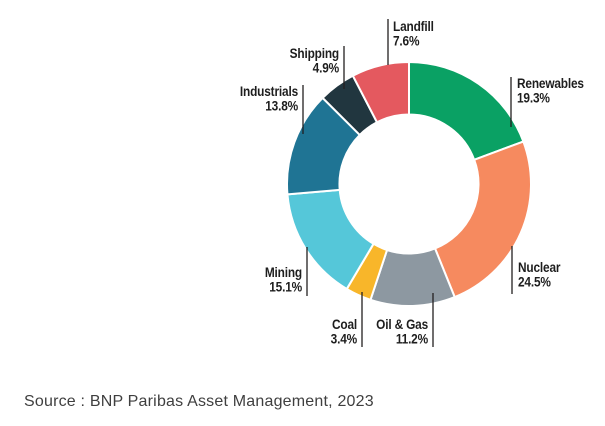  What do you see at coordinates (466, 111) in the screenshot?
I see `segment-renewables` at bounding box center [466, 111].